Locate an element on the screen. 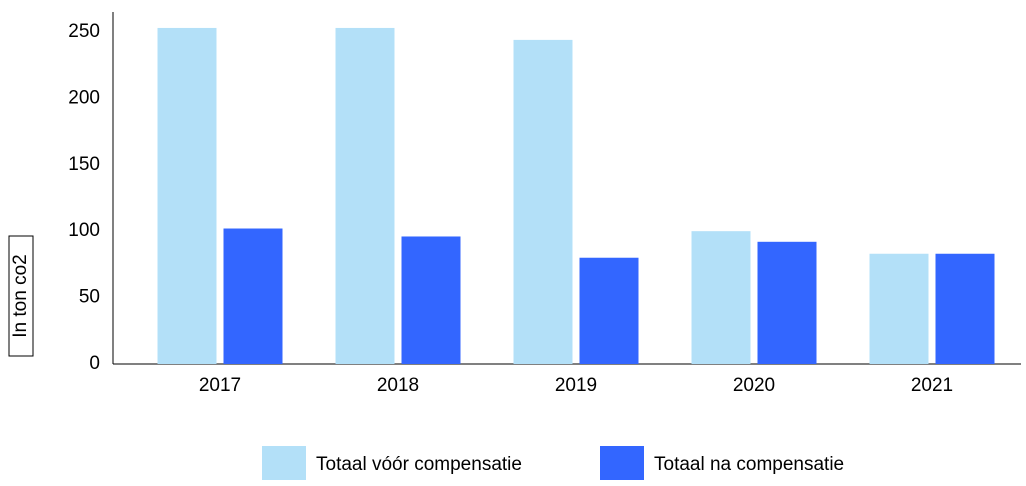 This screenshot has height=486, width=1026. x-tick-label: 2017 is located at coordinates (220, 385).